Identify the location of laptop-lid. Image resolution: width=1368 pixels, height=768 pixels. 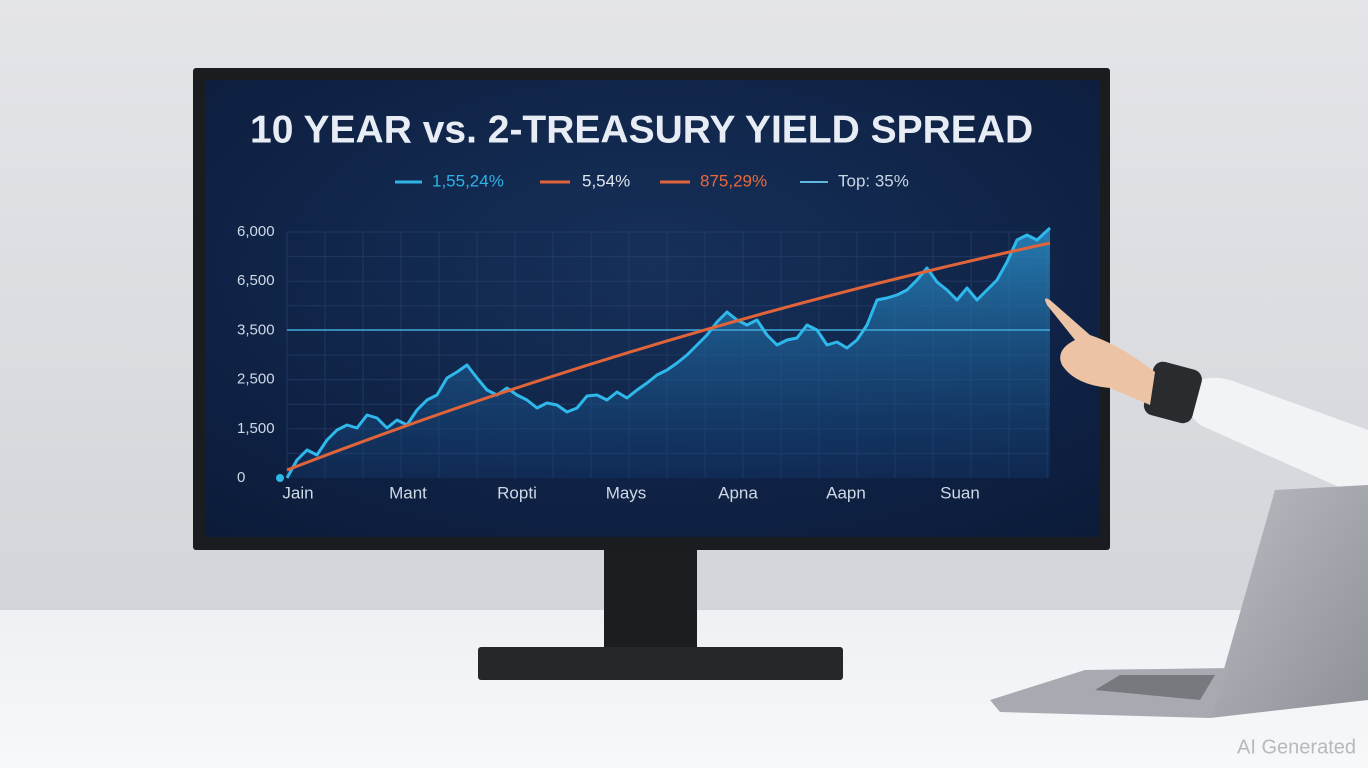
(1289, 601).